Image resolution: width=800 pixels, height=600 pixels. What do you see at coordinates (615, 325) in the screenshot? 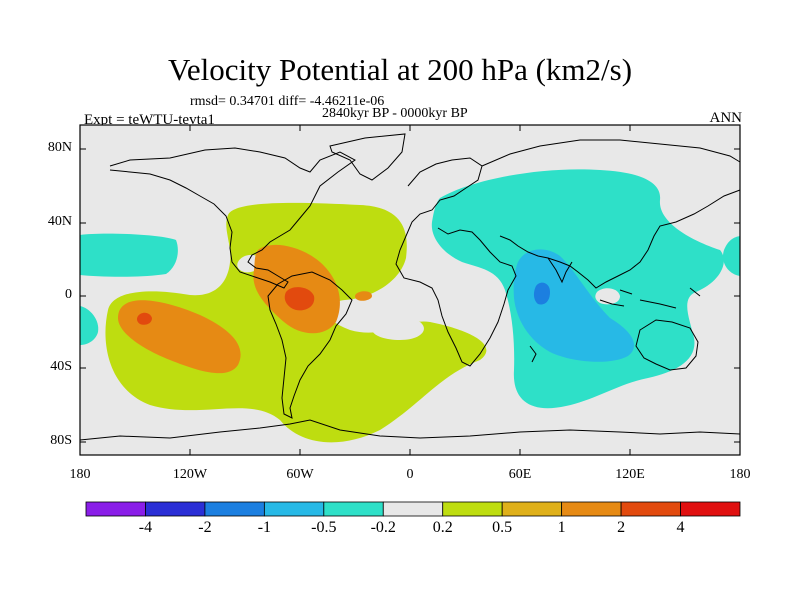
I see `coast-islands` at bounding box center [615, 325].